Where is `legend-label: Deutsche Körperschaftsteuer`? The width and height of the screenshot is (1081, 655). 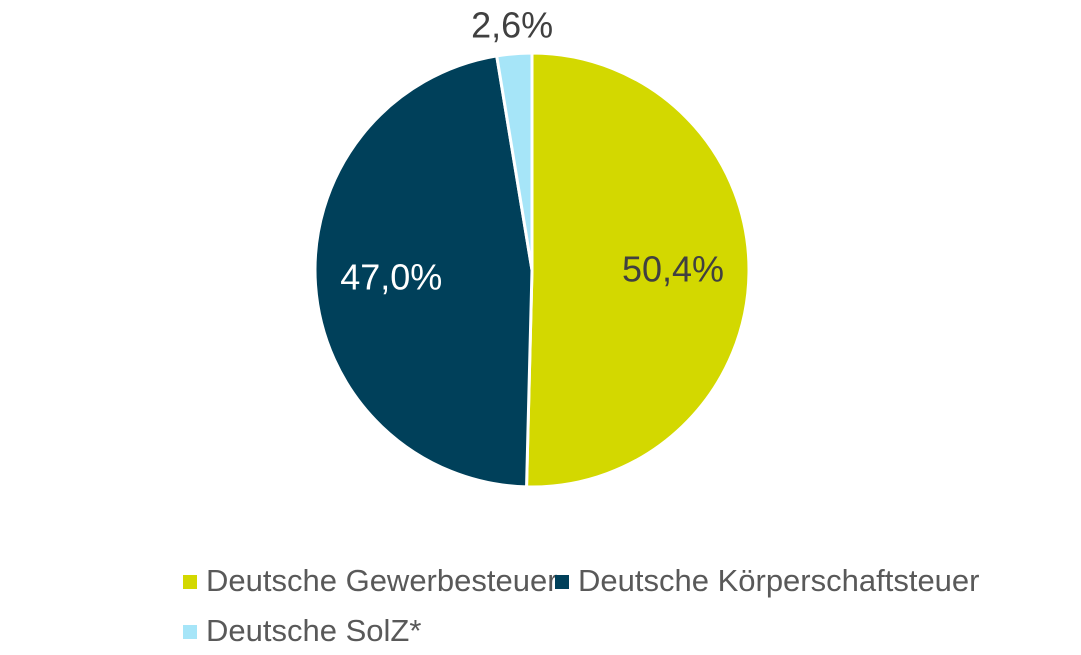
legend-label: Deutsche Körperschaftsteuer is located at coordinates (779, 580).